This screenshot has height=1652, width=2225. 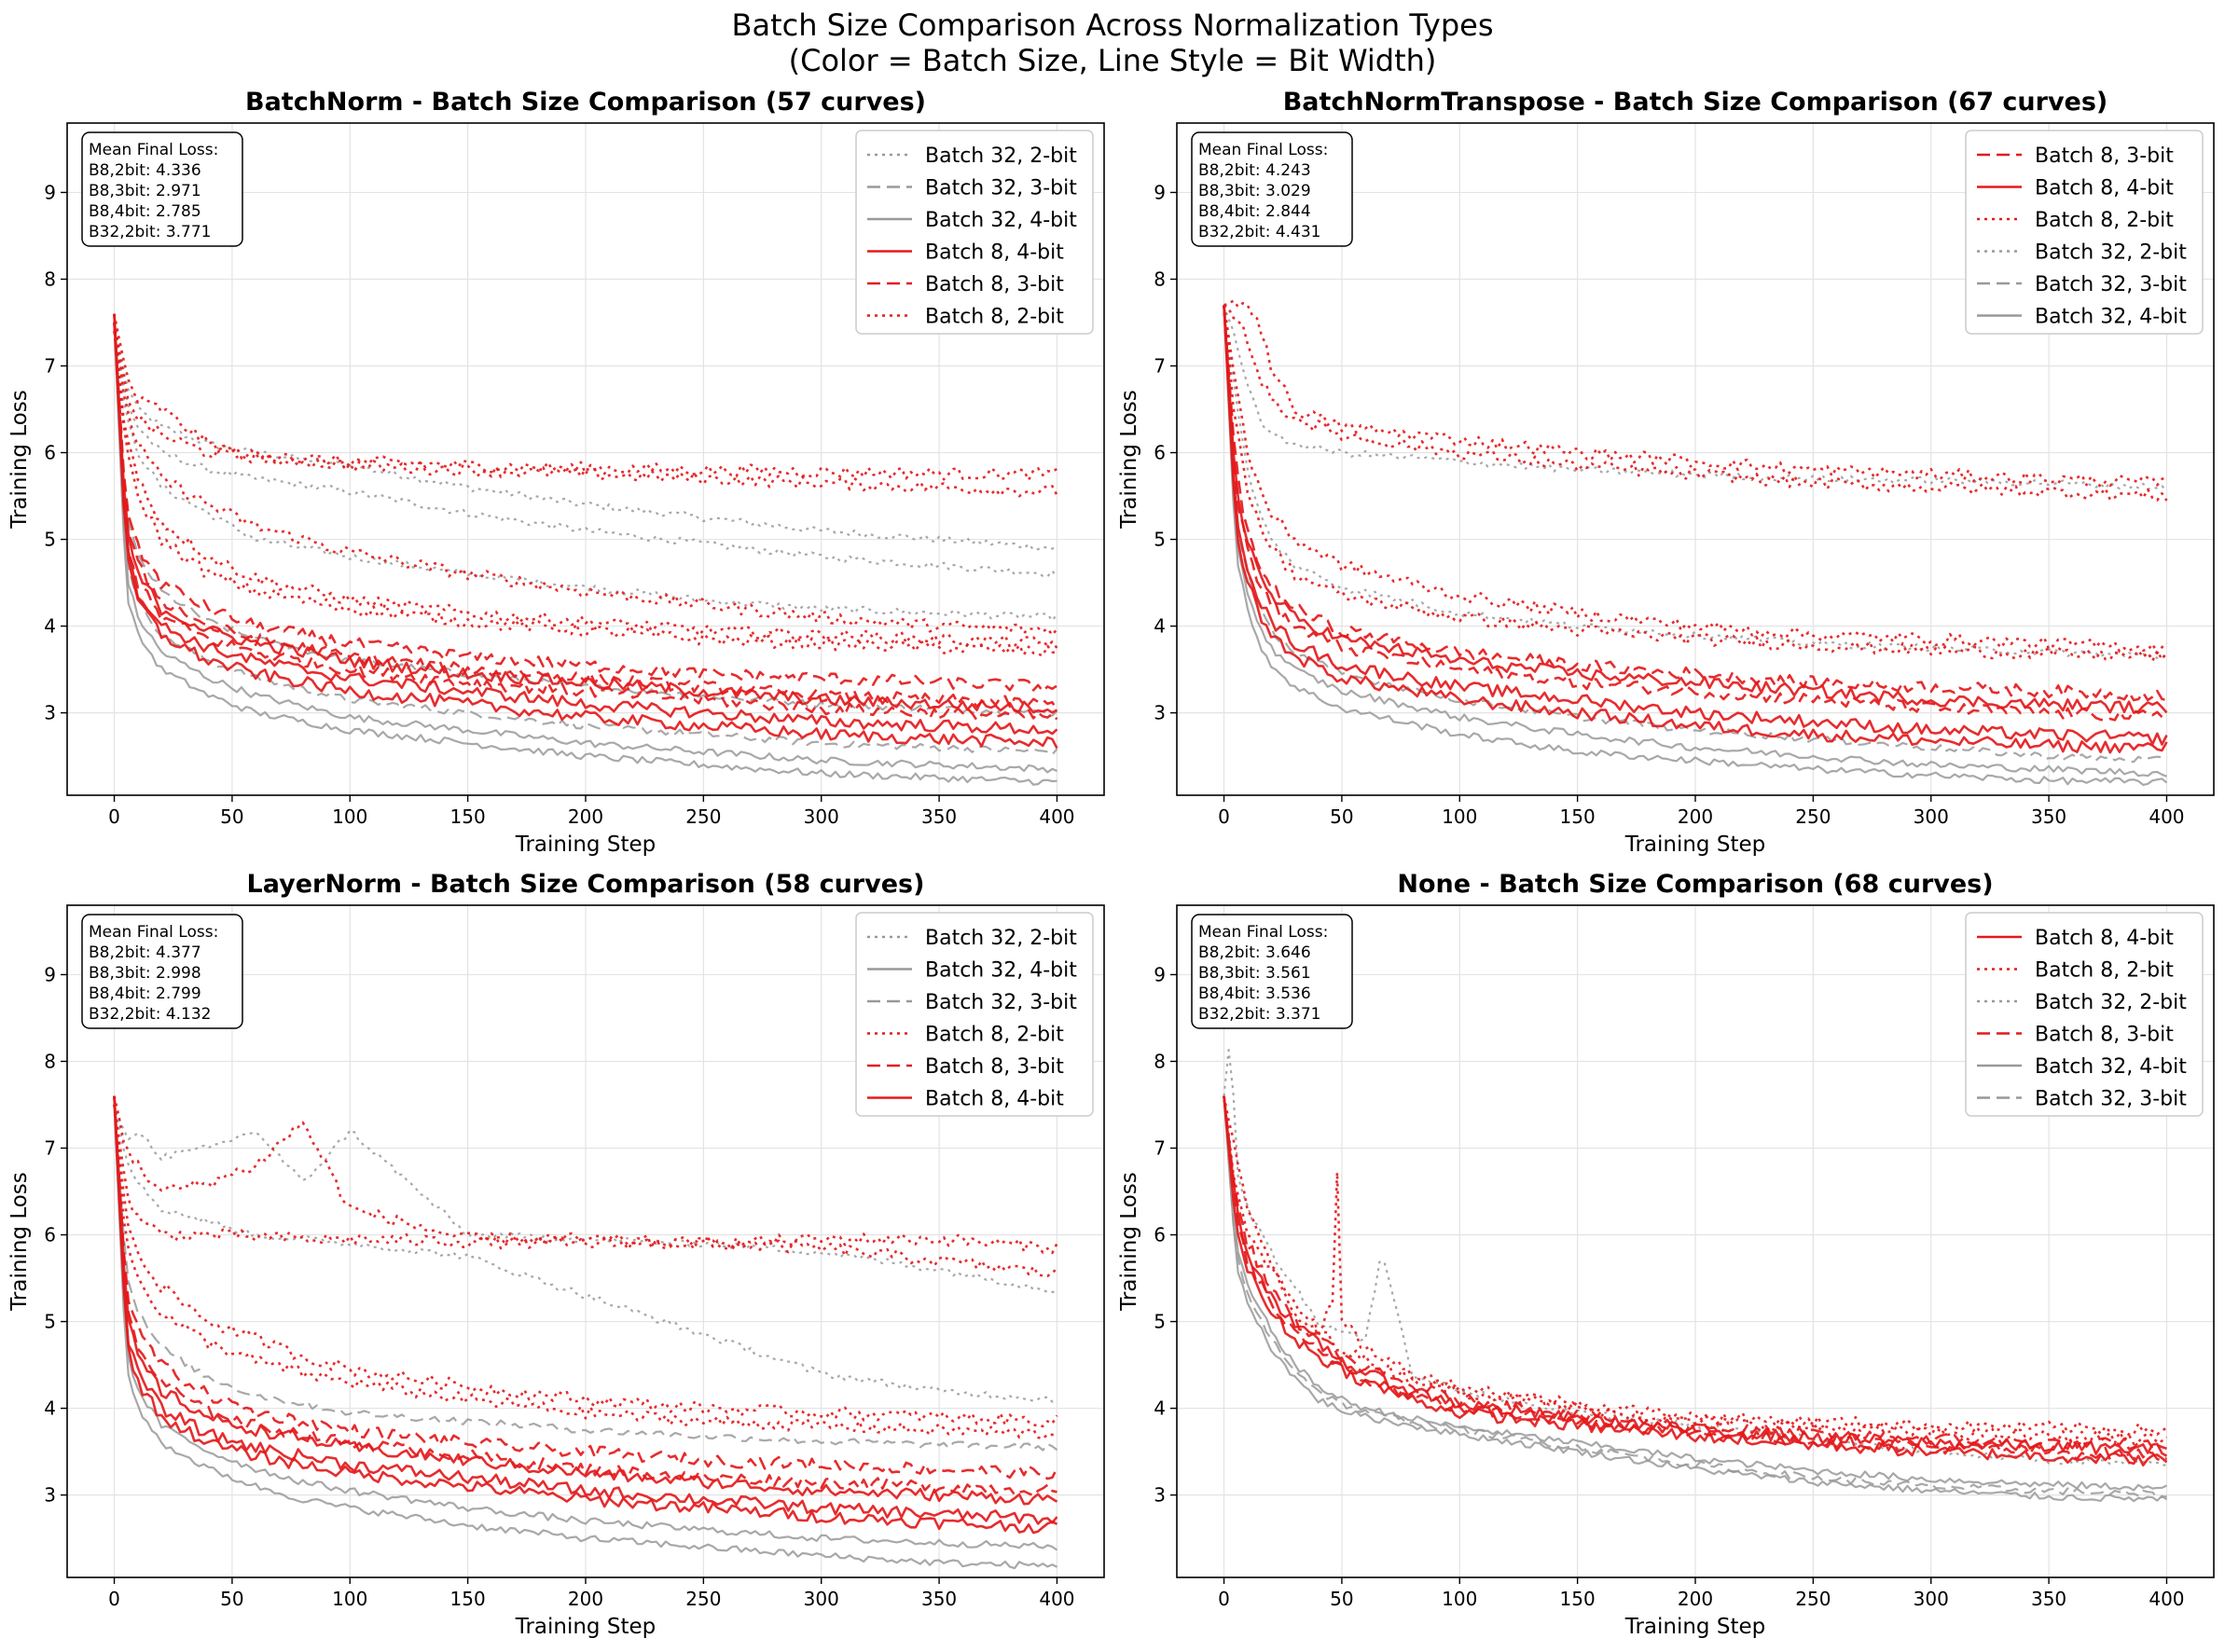 What do you see at coordinates (2111, 285) in the screenshot?
I see `legend-entry: Batch 32, 3-bit` at bounding box center [2111, 285].